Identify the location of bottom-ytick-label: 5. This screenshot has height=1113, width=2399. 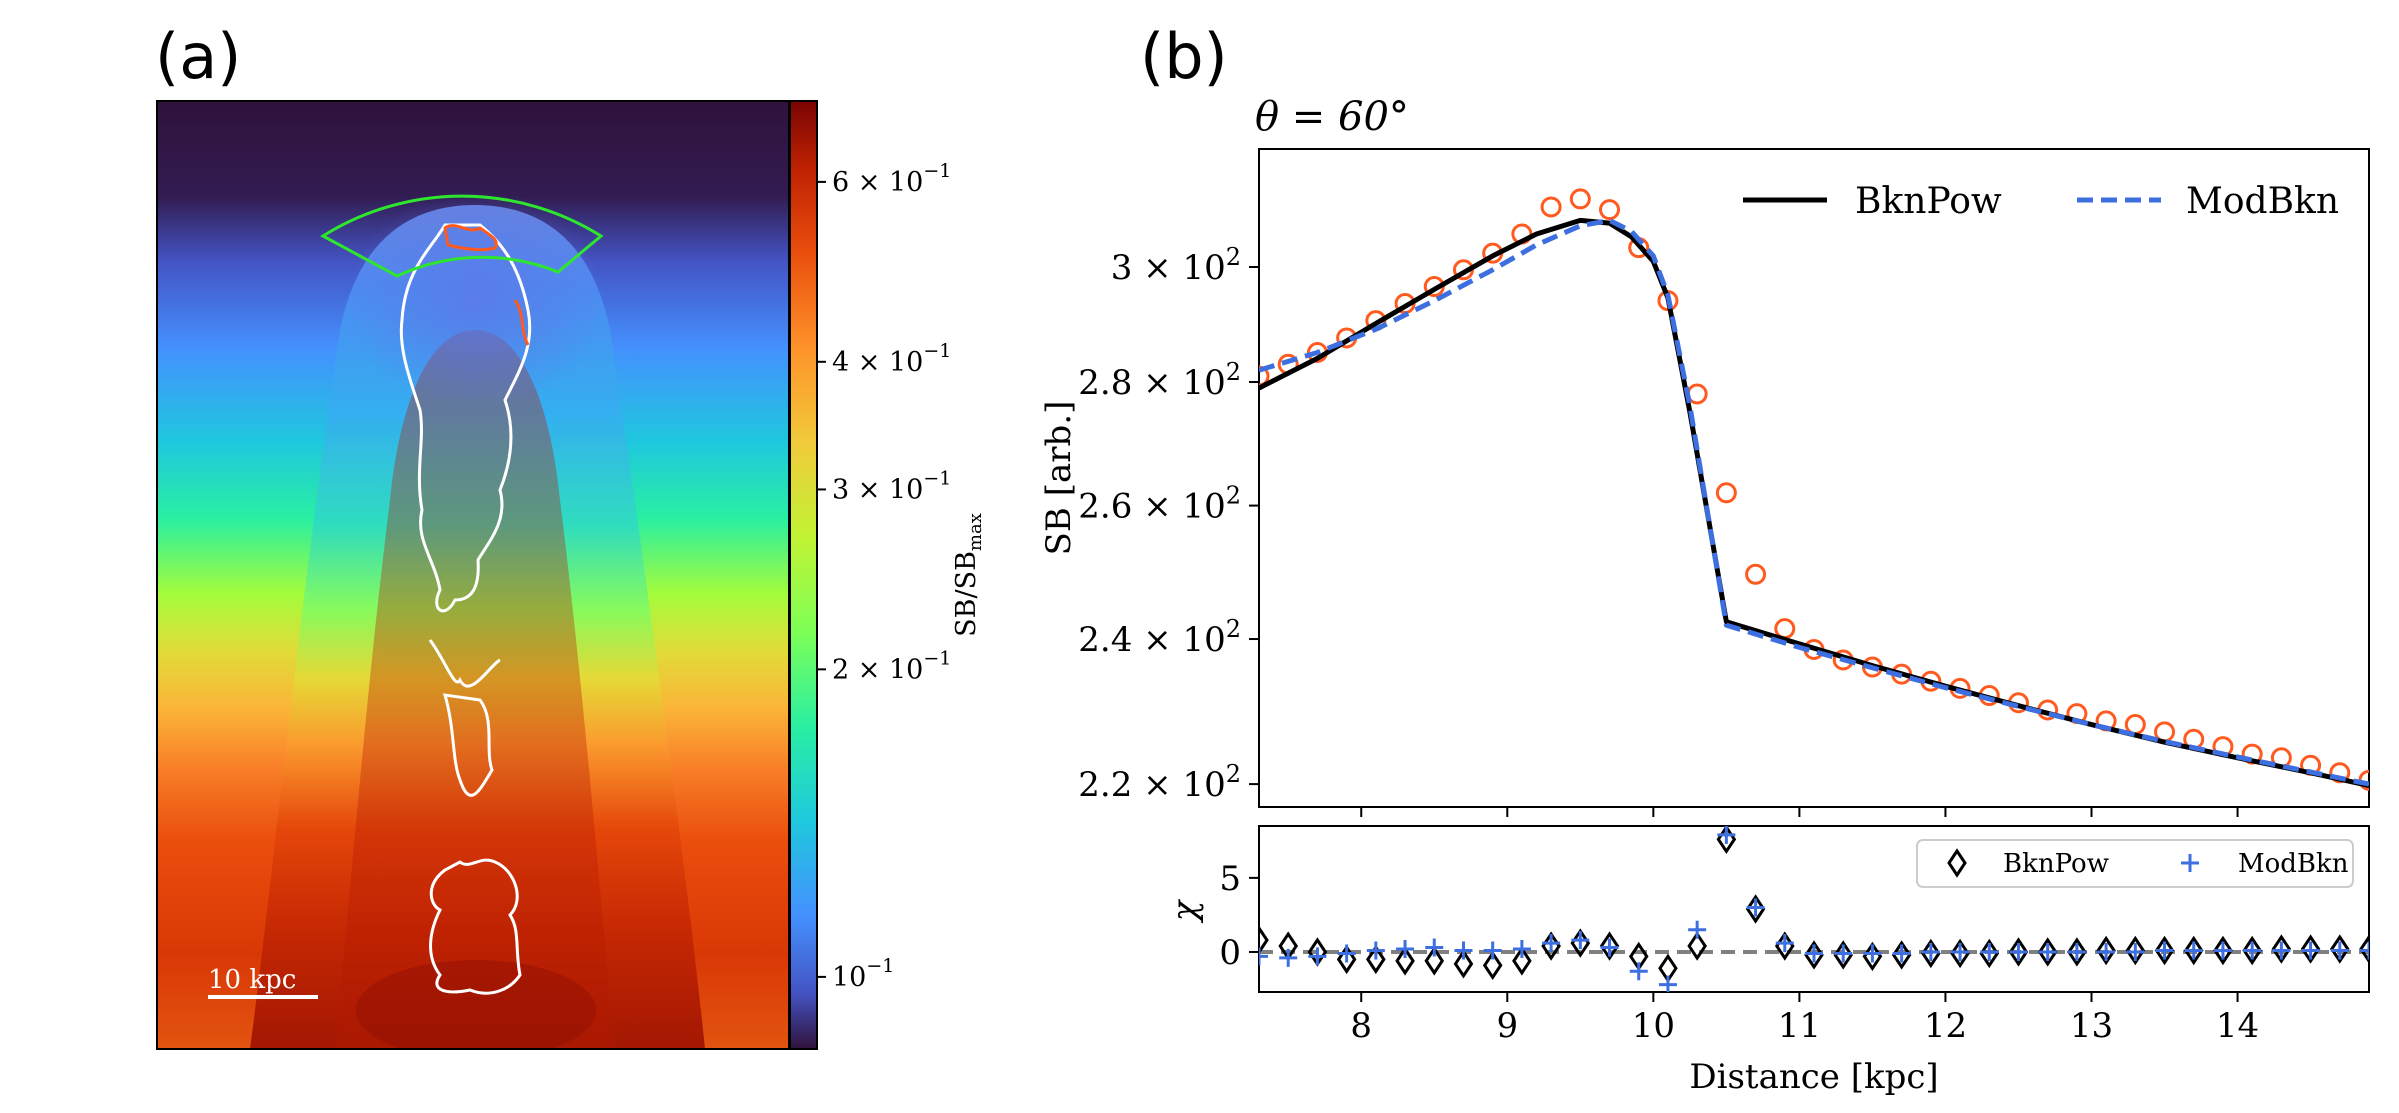
(1230, 879).